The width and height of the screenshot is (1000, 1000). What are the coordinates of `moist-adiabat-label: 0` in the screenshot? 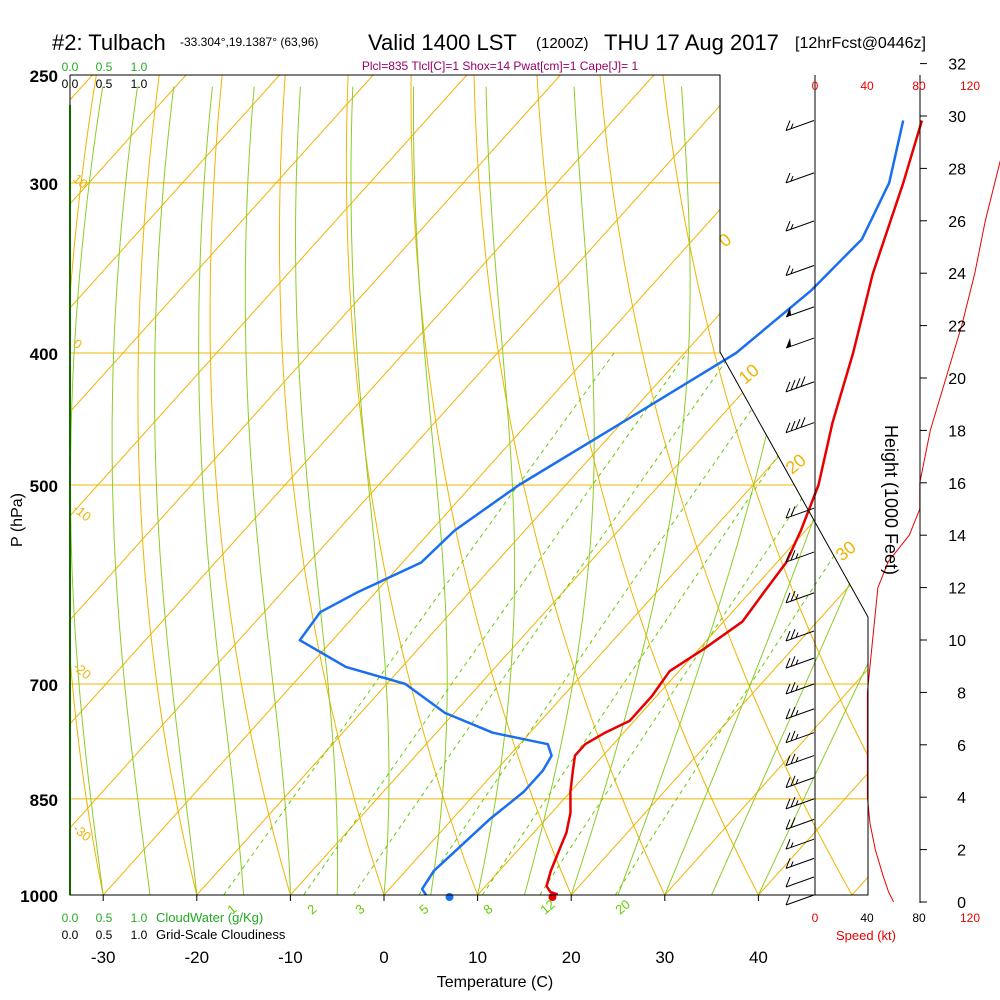 It's located at (725, 240).